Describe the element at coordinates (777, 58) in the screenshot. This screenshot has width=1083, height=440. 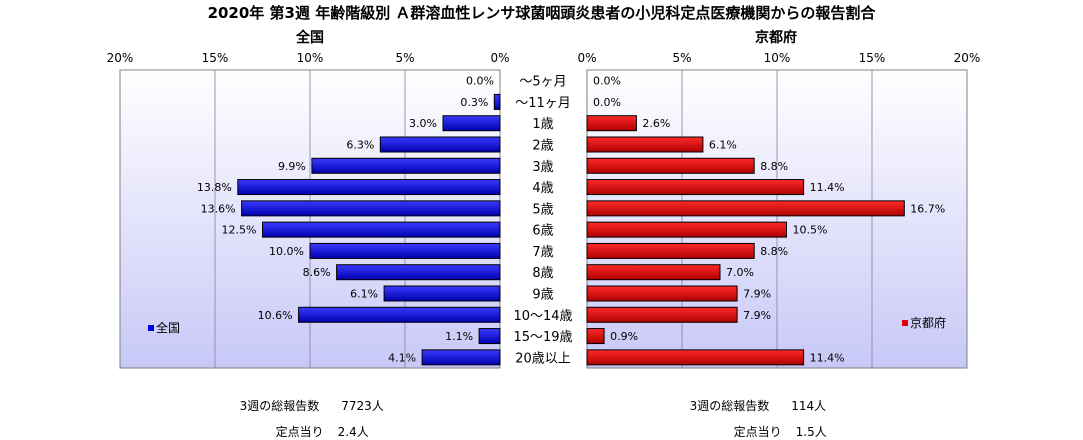
I see `right-tick-label: 10%` at that location.